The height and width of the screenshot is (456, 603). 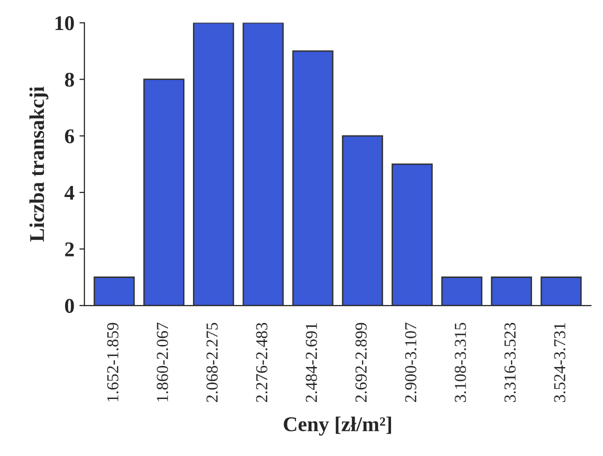 I want to click on x-tick-label: 2.276-2.483, so click(x=262, y=362).